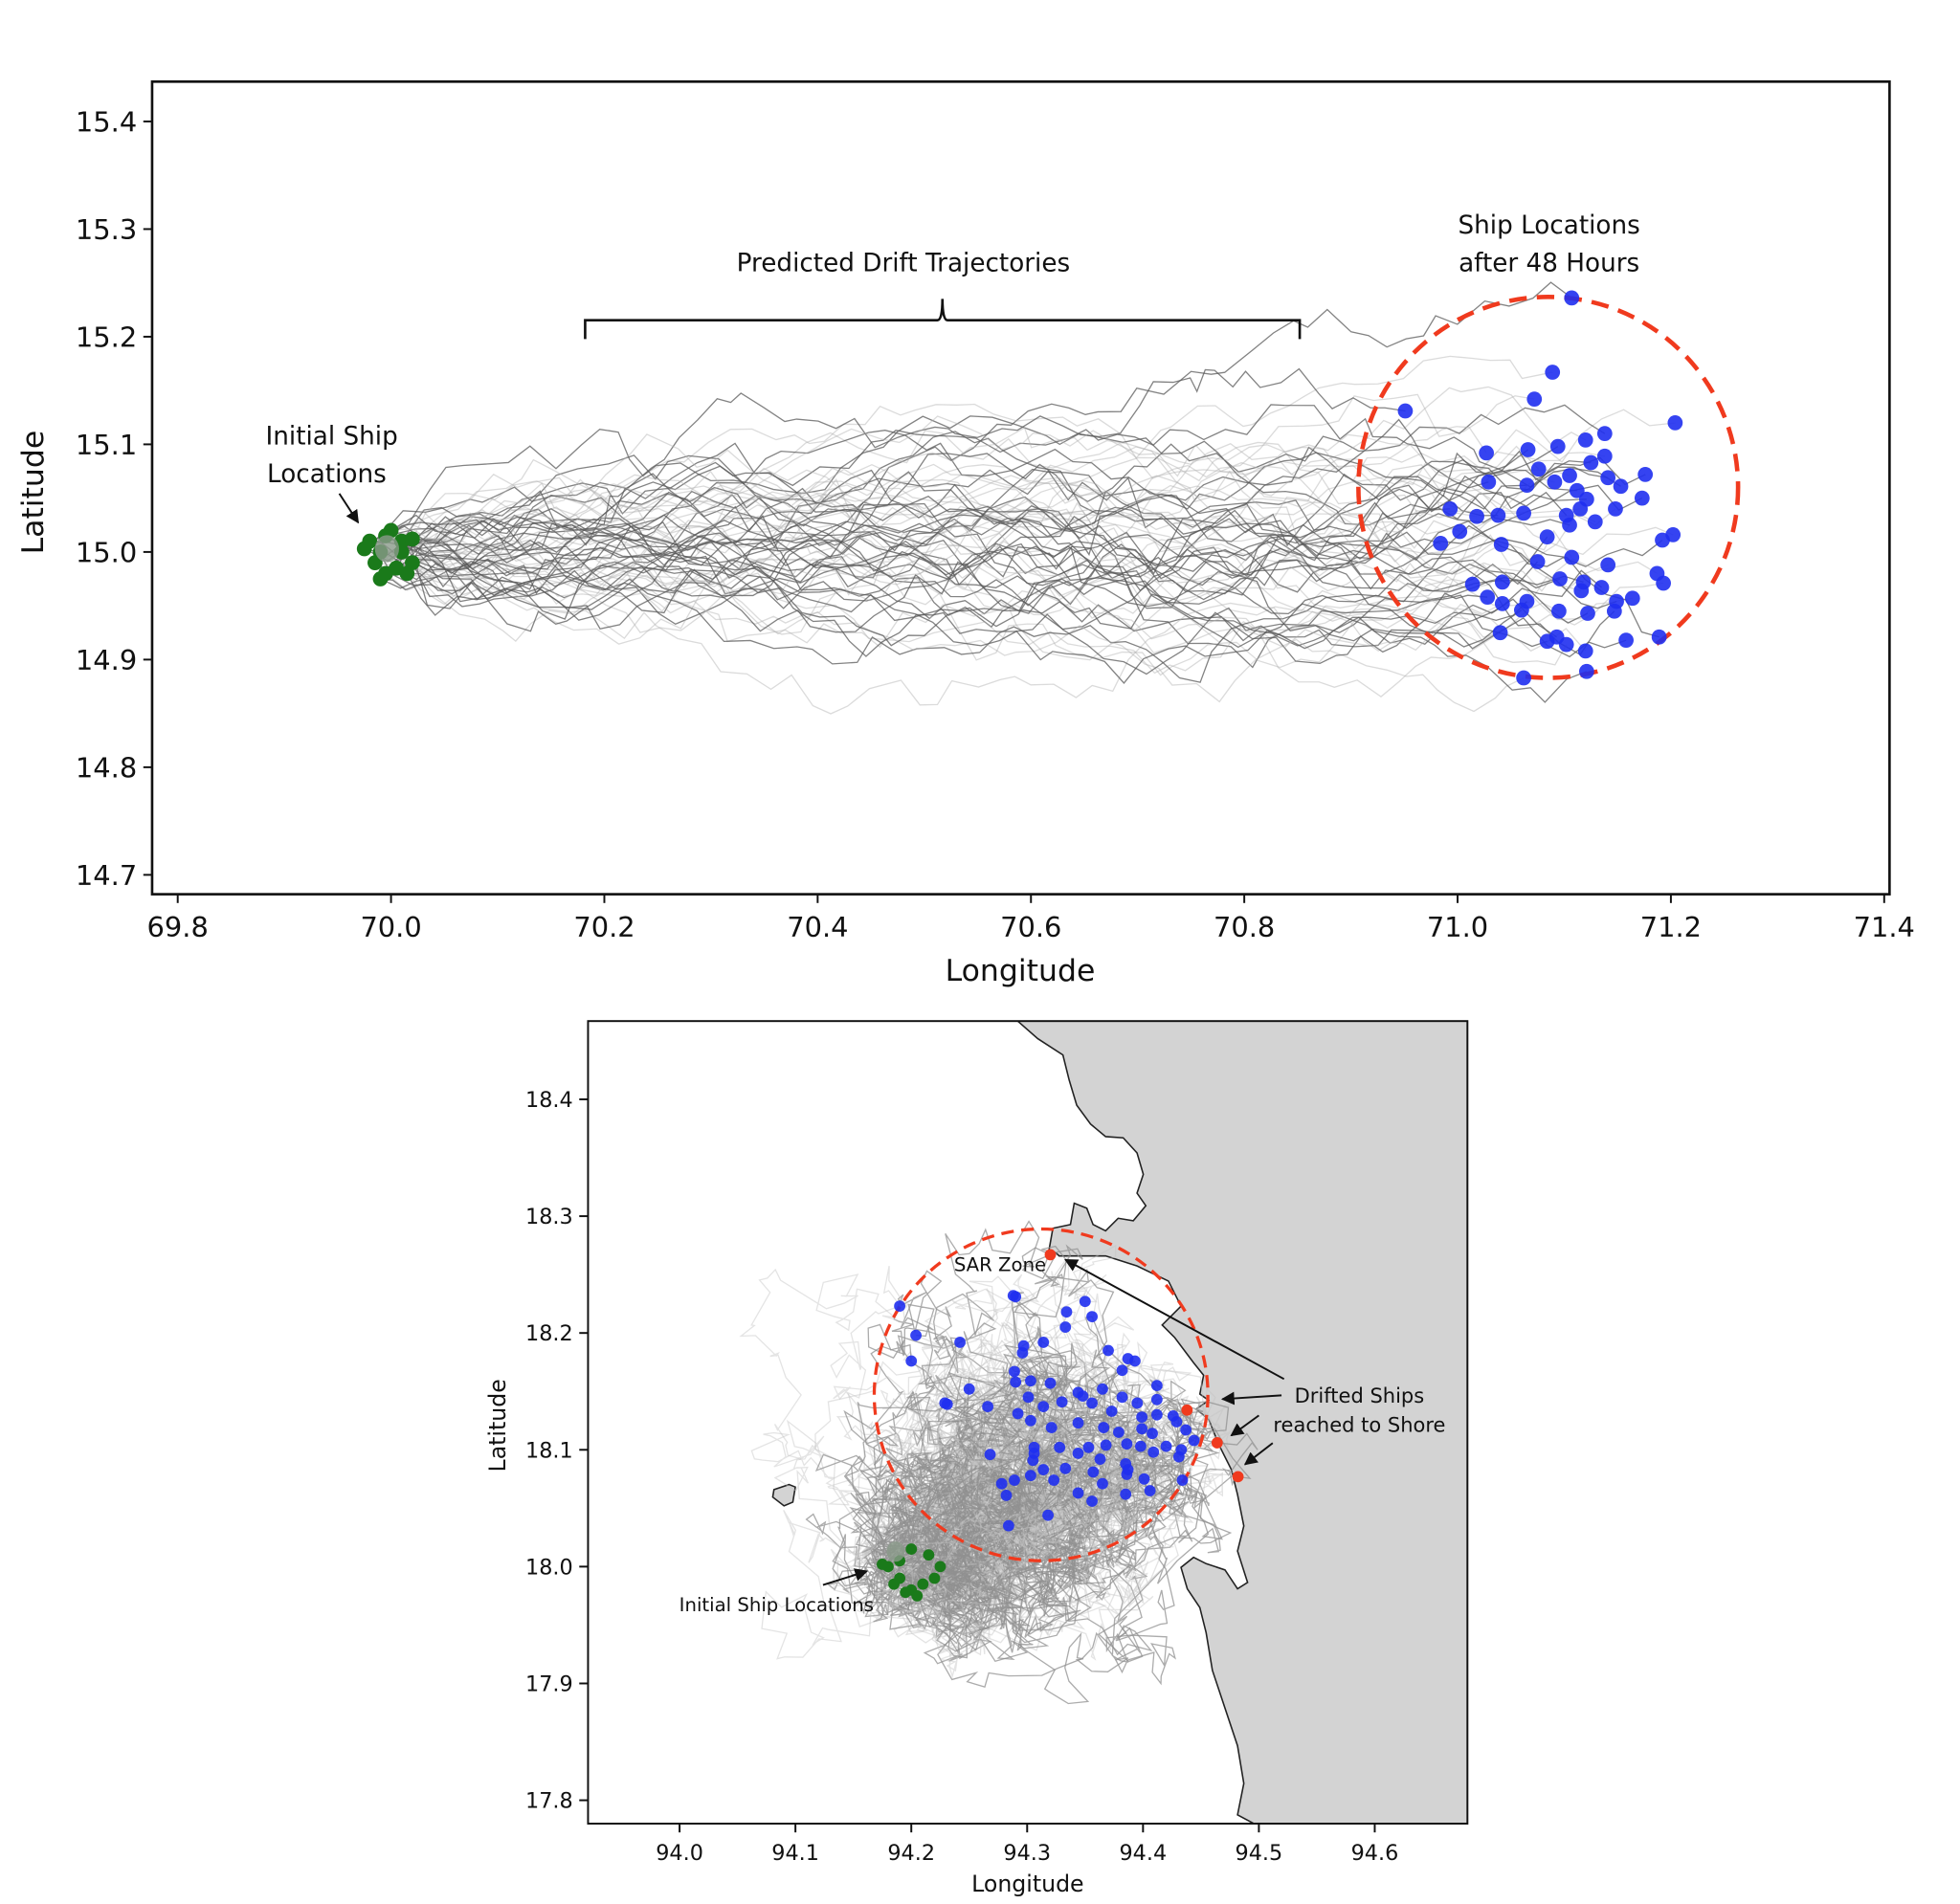 Image resolution: width=1960 pixels, height=1904 pixels. Describe the element at coordinates (1027, 1884) in the screenshot. I see `x-axis-label: Longitude` at that location.